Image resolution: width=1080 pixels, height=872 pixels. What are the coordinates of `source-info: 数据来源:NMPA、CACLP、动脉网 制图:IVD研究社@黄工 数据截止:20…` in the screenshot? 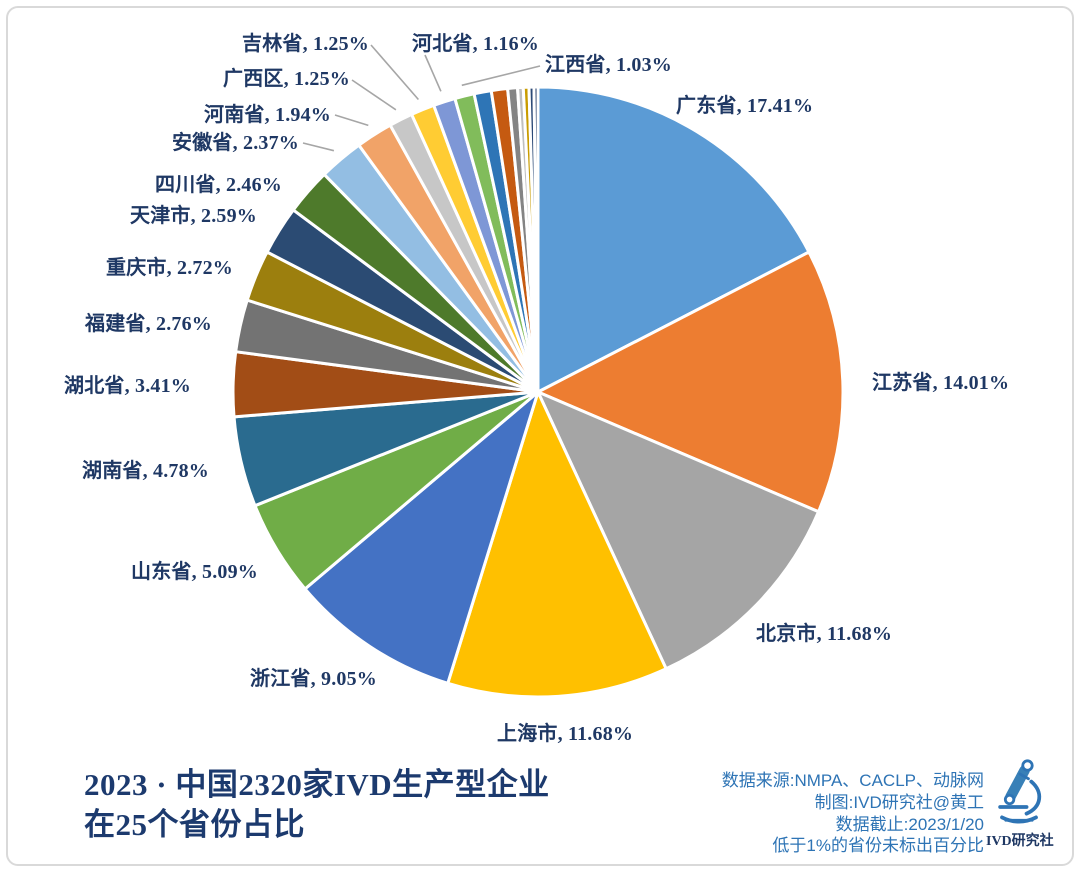 It's located at (853, 813).